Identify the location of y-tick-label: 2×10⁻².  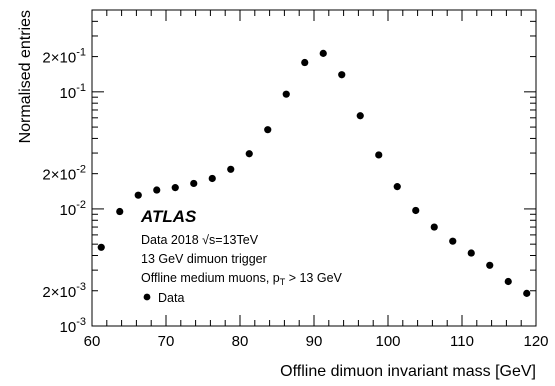
(64, 174).